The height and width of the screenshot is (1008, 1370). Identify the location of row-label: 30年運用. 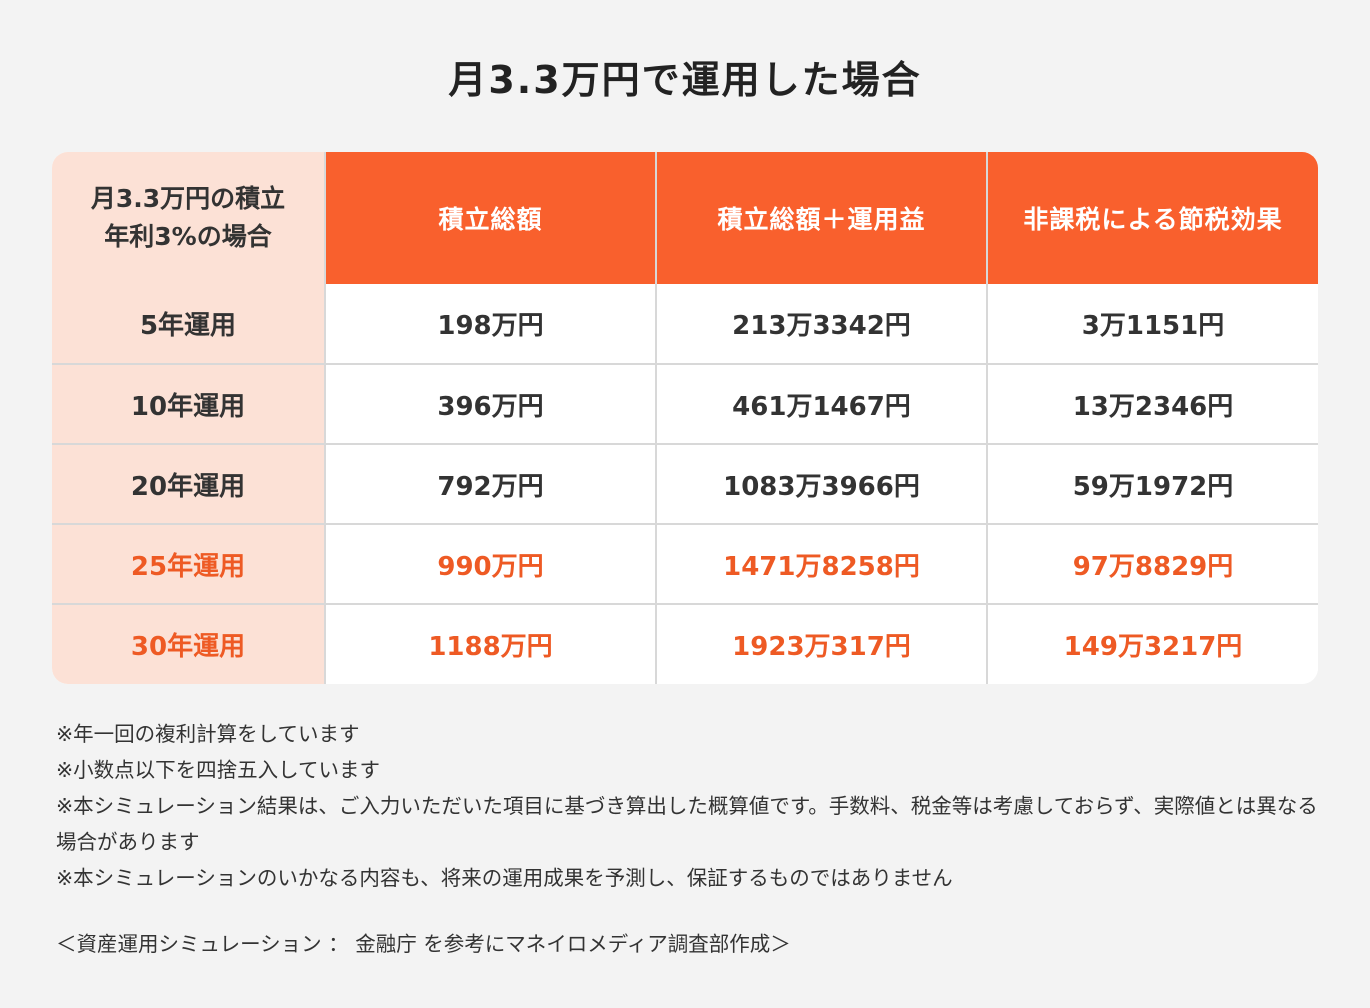
(188, 643).